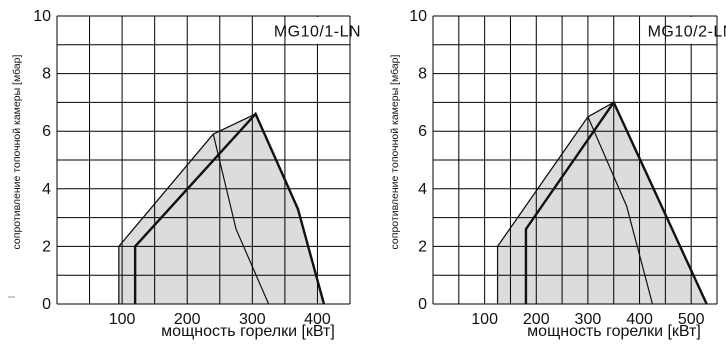  Describe the element at coordinates (691, 319) in the screenshot. I see `x-tick-label: 500` at that location.